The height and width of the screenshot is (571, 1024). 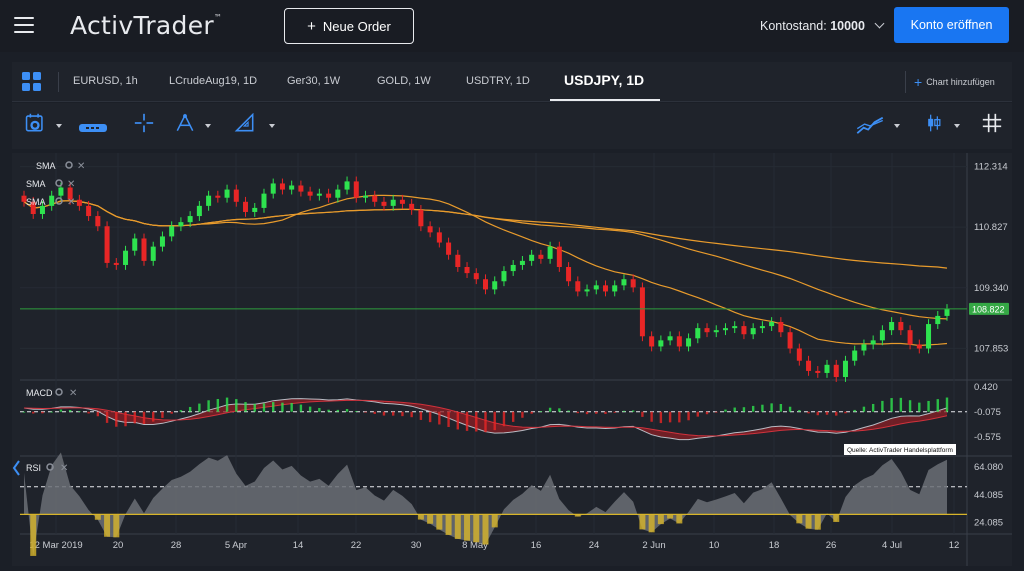 What do you see at coordinates (39, 393) in the screenshot?
I see `macd-indicator-label: MACD` at bounding box center [39, 393].